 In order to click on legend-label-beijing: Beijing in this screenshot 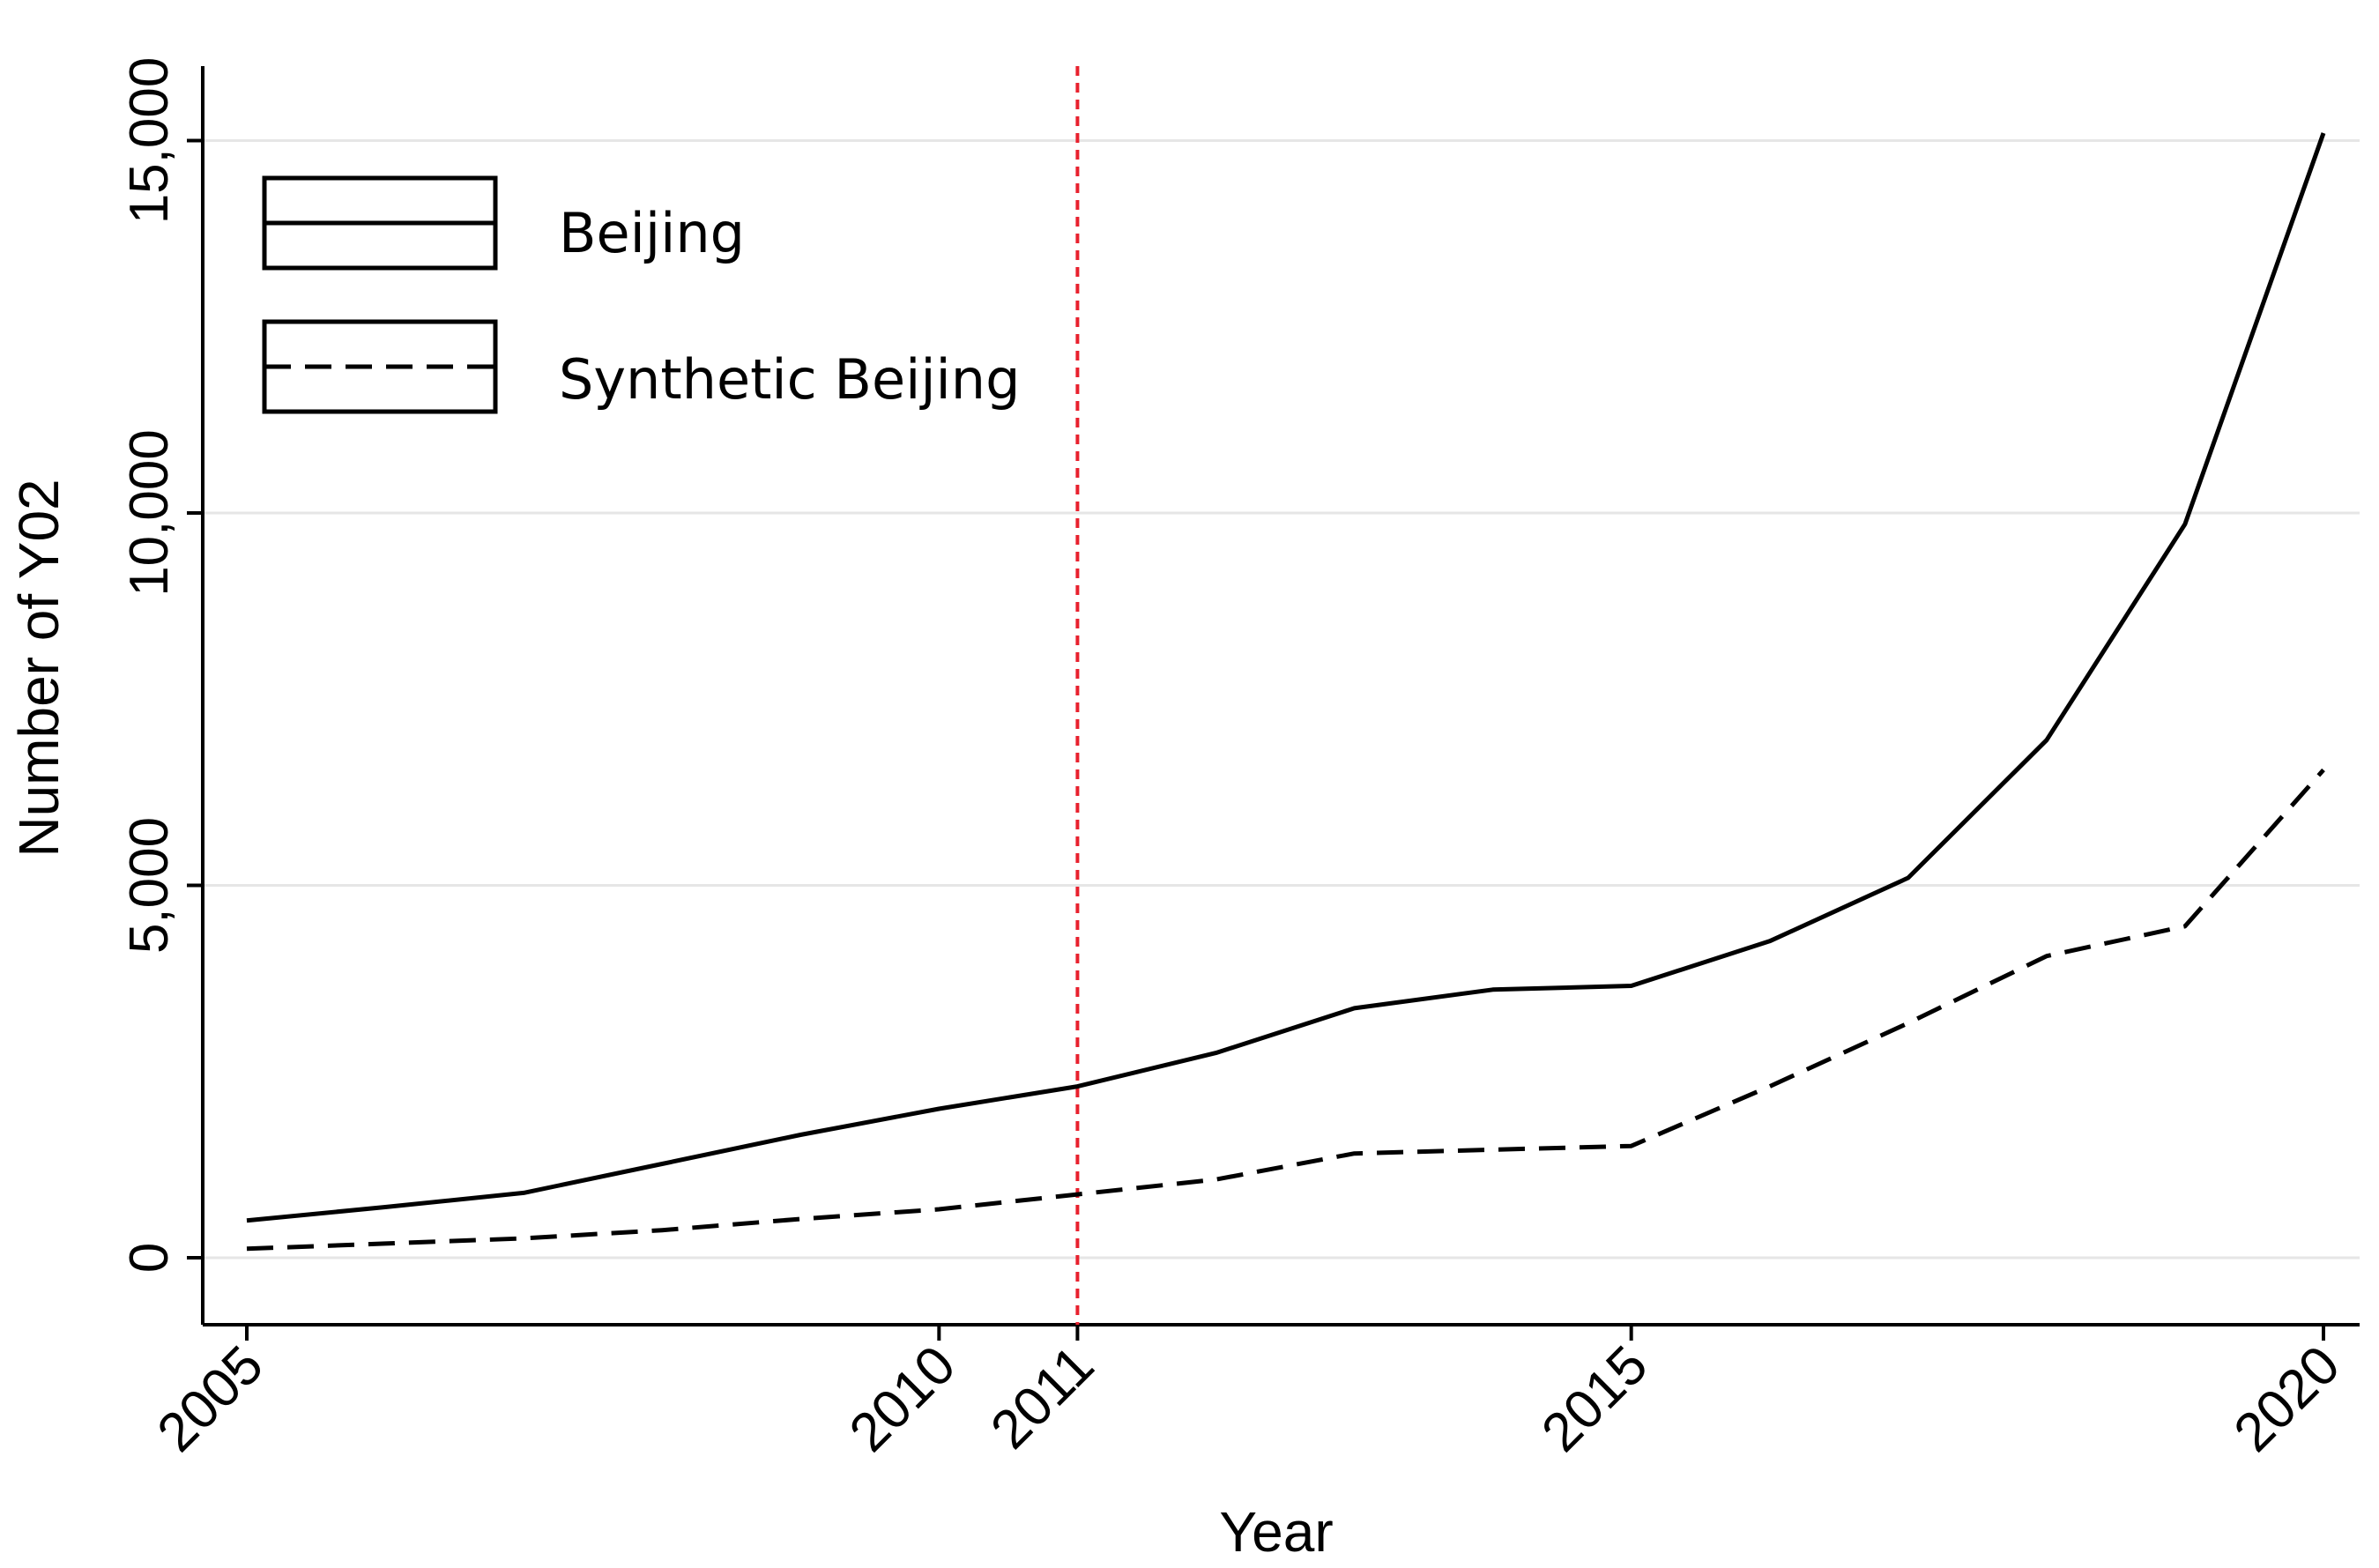, I will do `click(652, 233)`.